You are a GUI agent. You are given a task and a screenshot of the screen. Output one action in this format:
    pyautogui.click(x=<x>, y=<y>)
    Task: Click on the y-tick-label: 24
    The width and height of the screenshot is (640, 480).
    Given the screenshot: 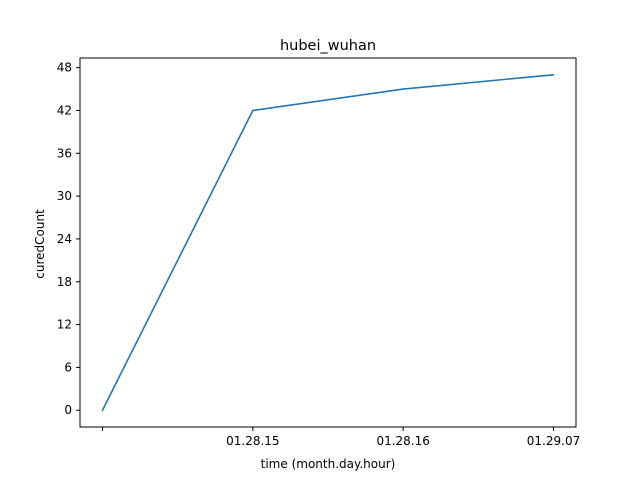 What is the action you would take?
    pyautogui.click(x=64, y=239)
    